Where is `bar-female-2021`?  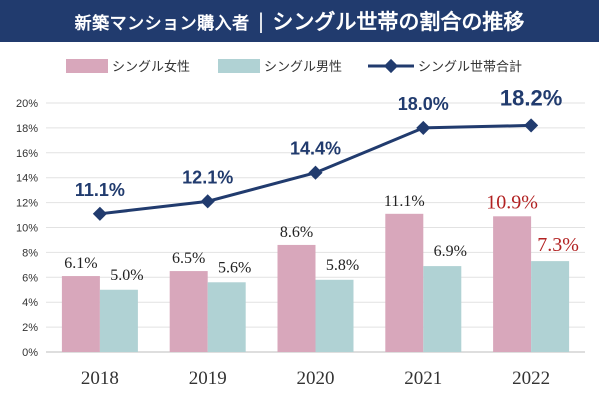
bar-female-2021 is located at coordinates (404, 282).